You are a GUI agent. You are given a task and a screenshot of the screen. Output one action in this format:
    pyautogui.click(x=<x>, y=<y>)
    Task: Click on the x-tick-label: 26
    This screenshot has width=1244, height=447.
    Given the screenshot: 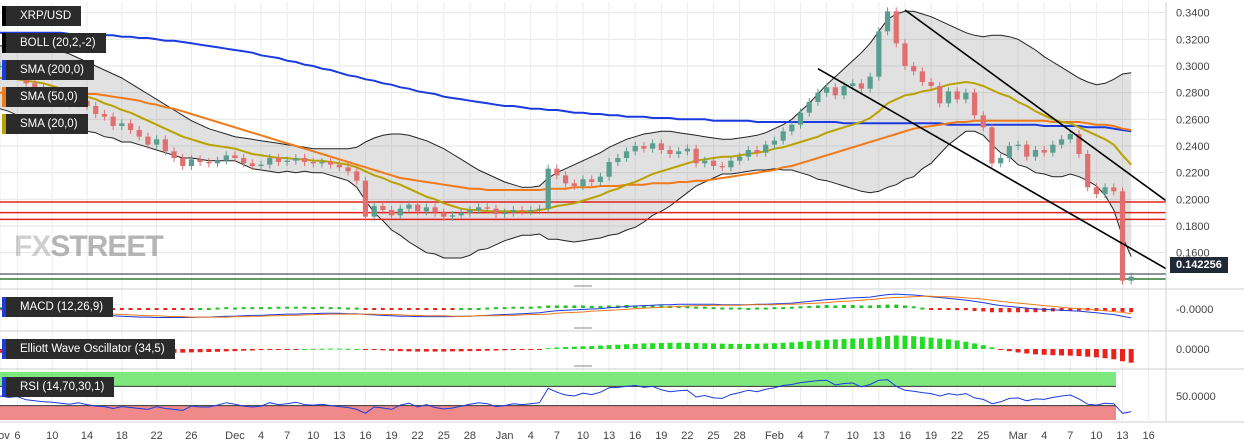 What is the action you would take?
    pyautogui.click(x=191, y=436)
    